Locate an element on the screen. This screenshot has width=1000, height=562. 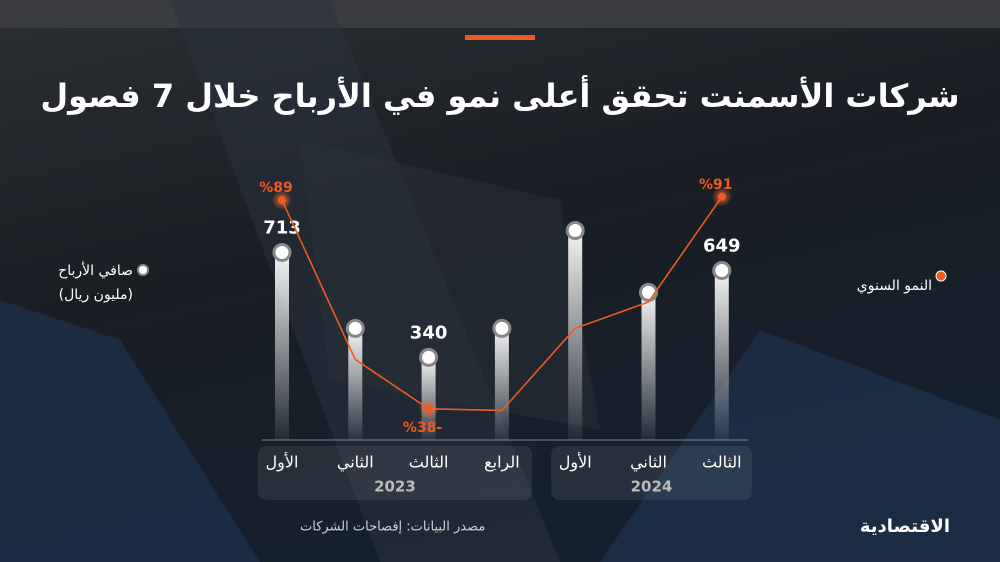
bar-value-label: 649 is located at coordinates (722, 245).